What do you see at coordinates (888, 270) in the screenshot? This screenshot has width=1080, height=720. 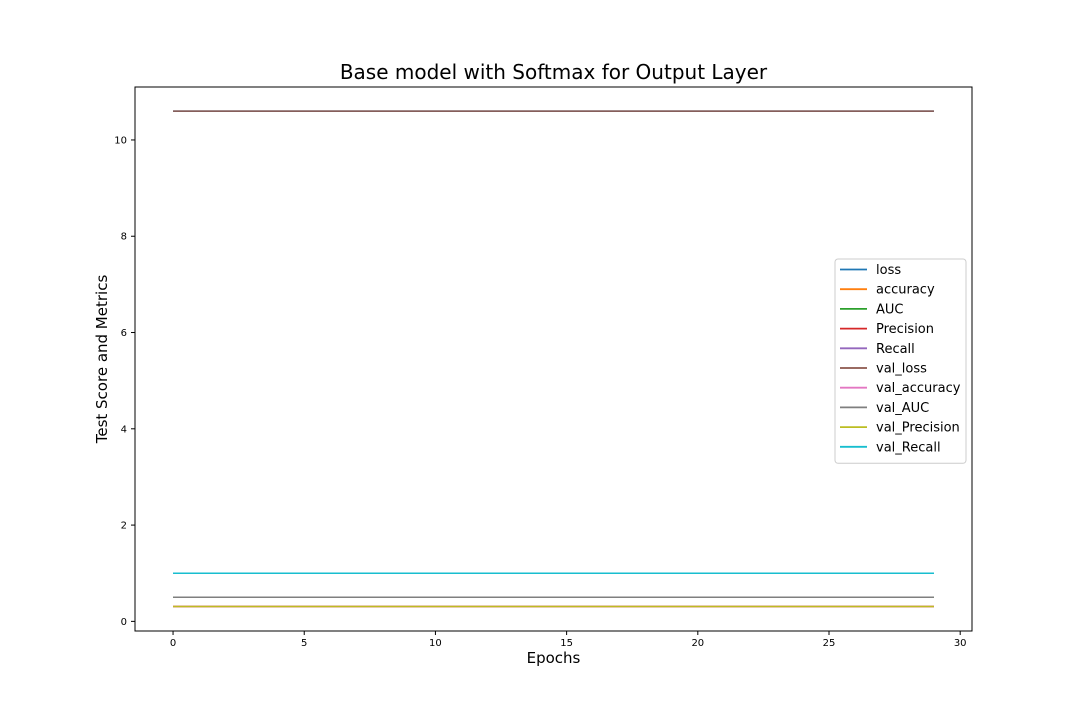 I see `legend-label-loss: loss` at bounding box center [888, 270].